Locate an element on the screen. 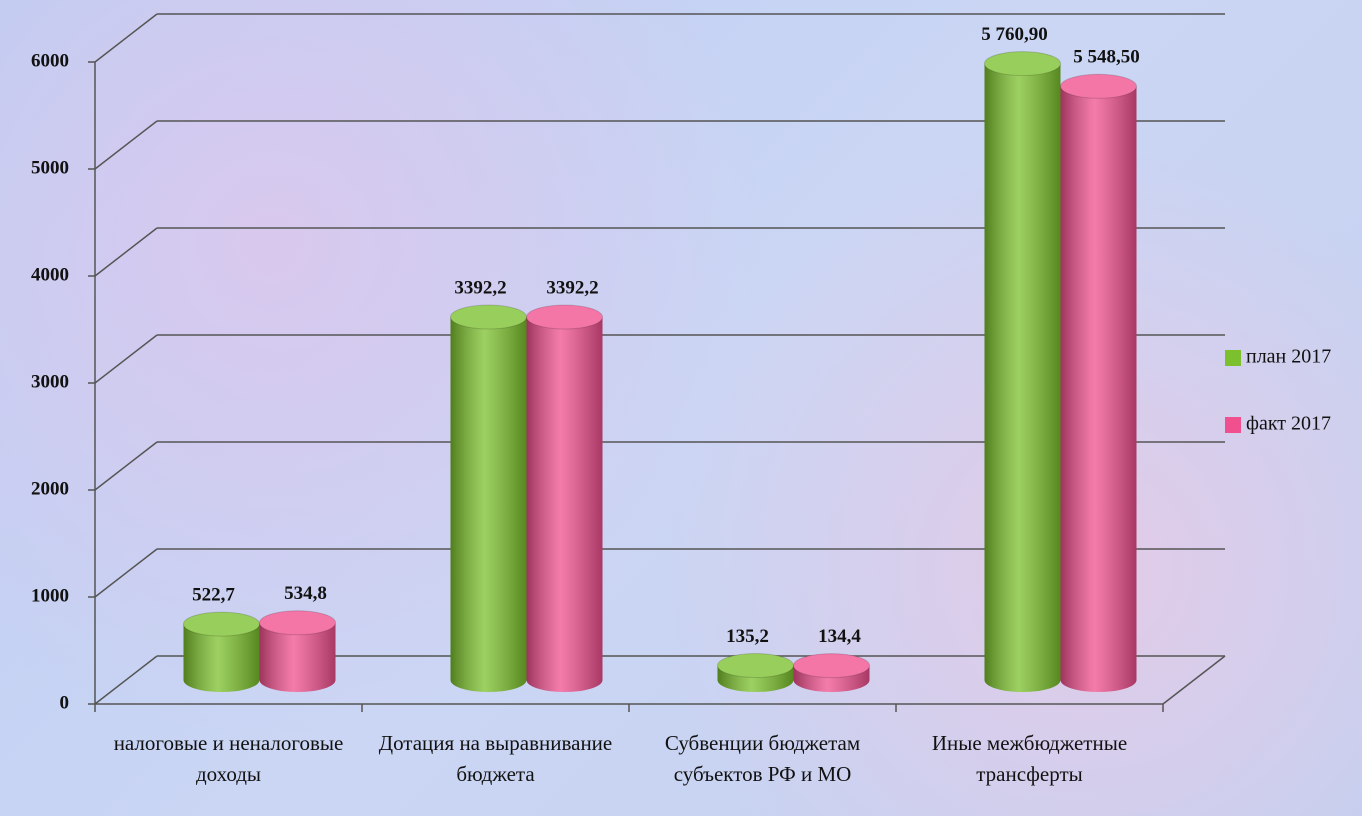 The width and height of the screenshot is (1362, 816). y-tick-label: 3000 is located at coordinates (50, 381).